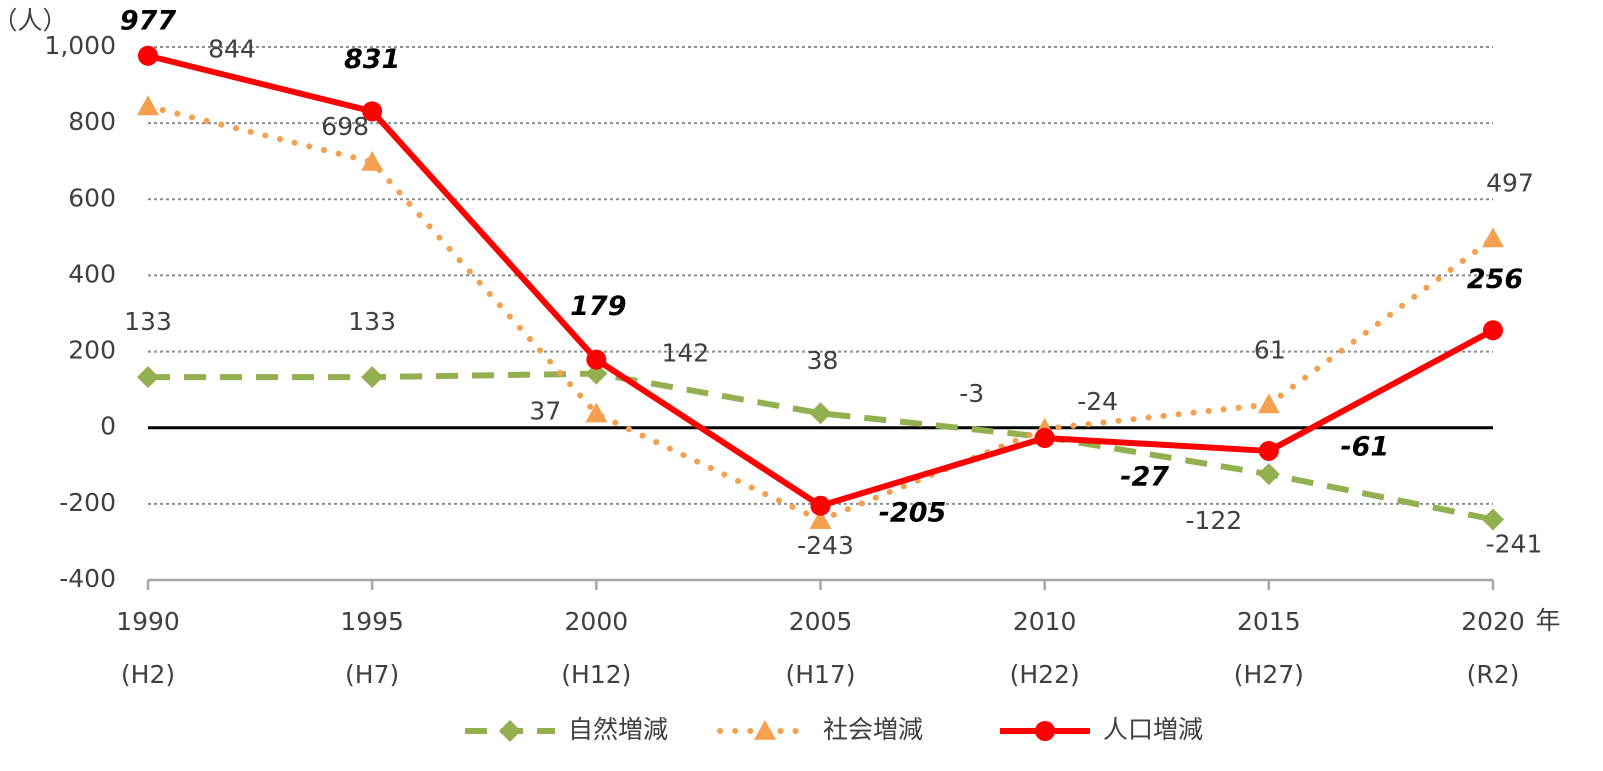 The width and height of the screenshot is (1603, 771). I want to click on data-label: 179, so click(598, 306).